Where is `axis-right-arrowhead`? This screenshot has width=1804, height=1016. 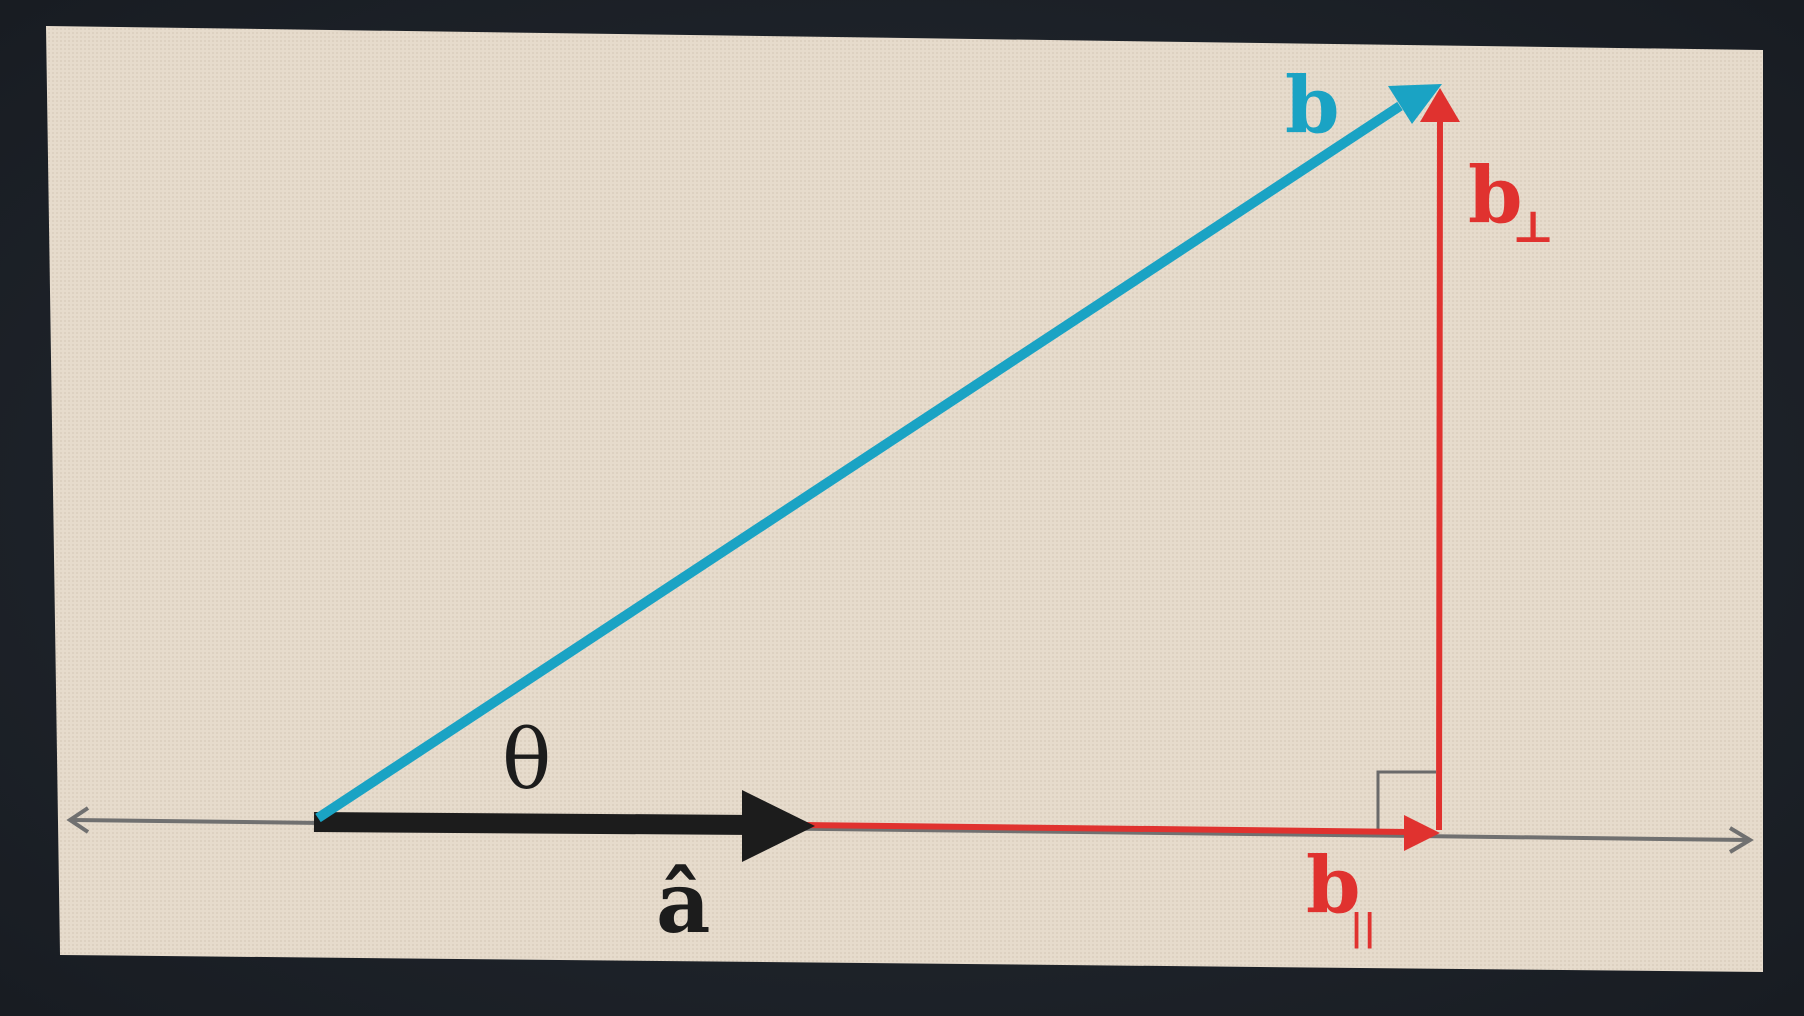 axis-right-arrowhead is located at coordinates (1741, 840).